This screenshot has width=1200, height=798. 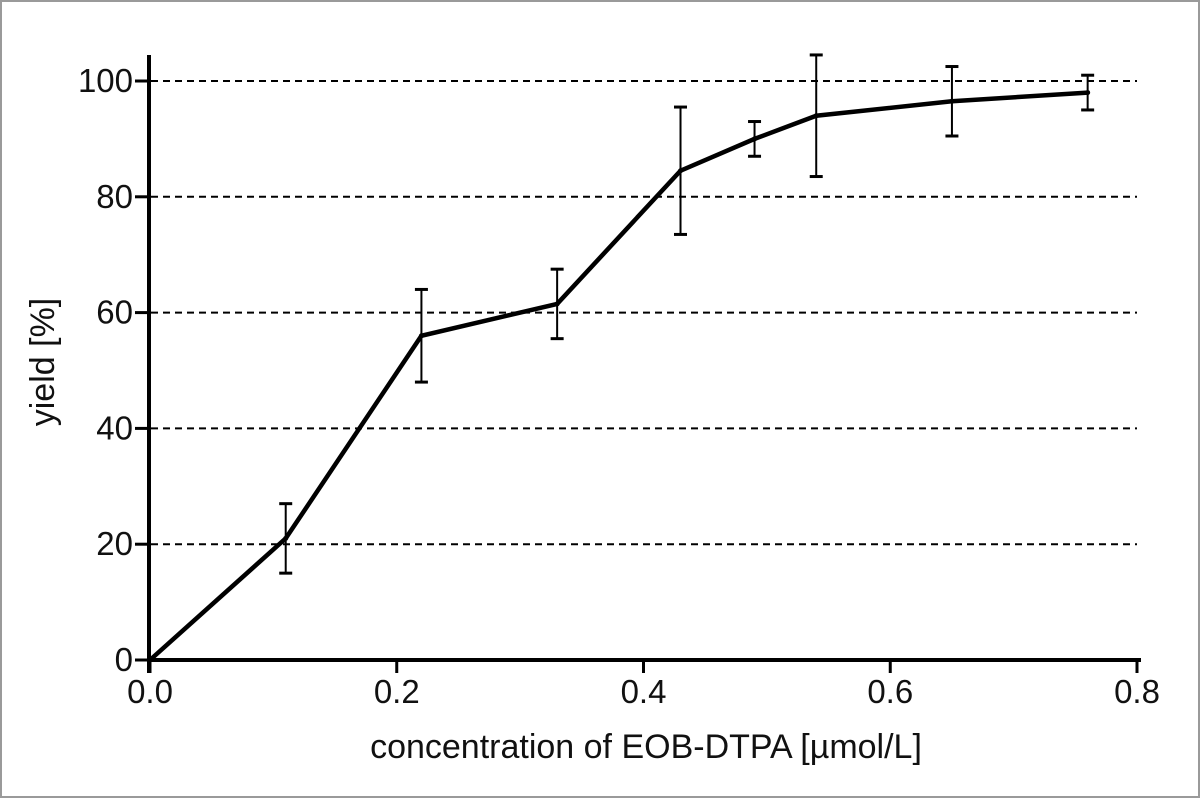 I want to click on x-axis-title: concentration of EOB-DTPA [µmol/L], so click(x=646, y=747).